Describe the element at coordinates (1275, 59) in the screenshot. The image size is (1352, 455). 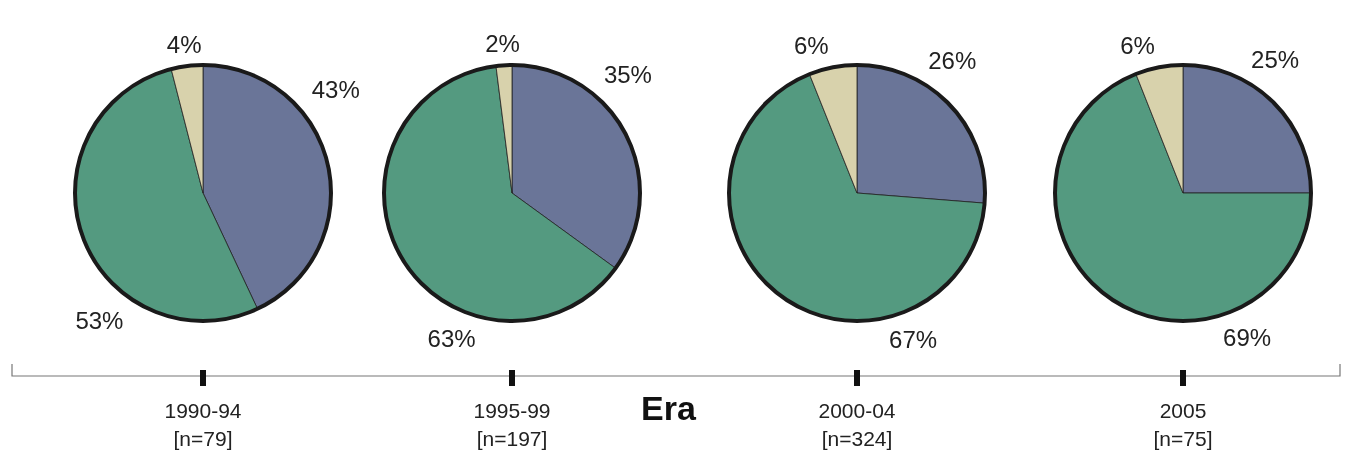
I see `data-label: 25%` at that location.